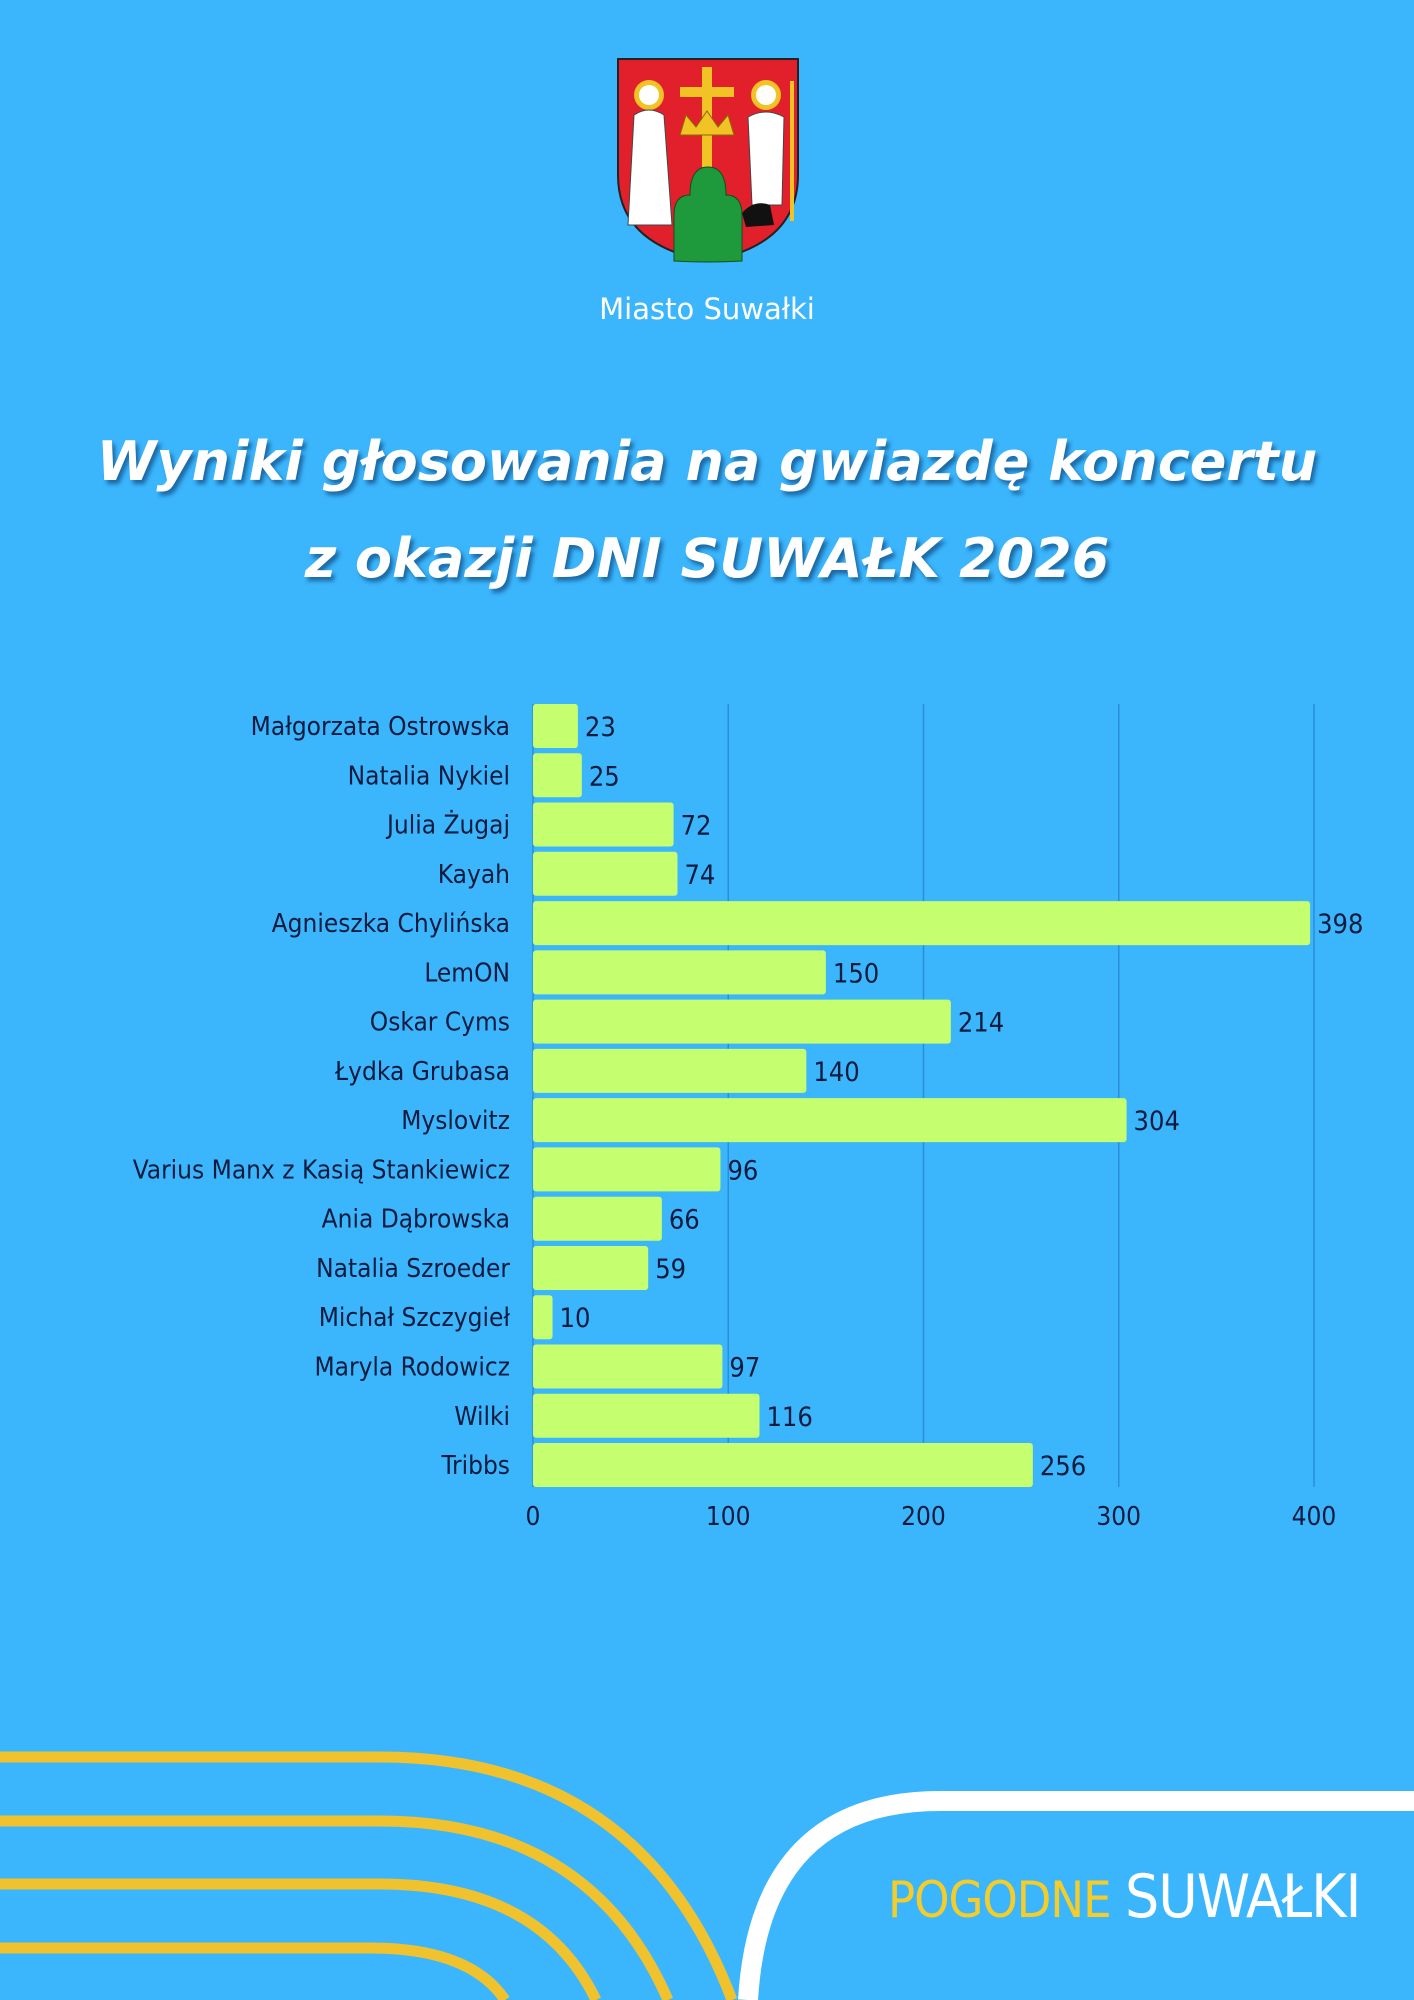 The image size is (1414, 2000). I want to click on category-label: Łydka Grubasa, so click(422, 1072).